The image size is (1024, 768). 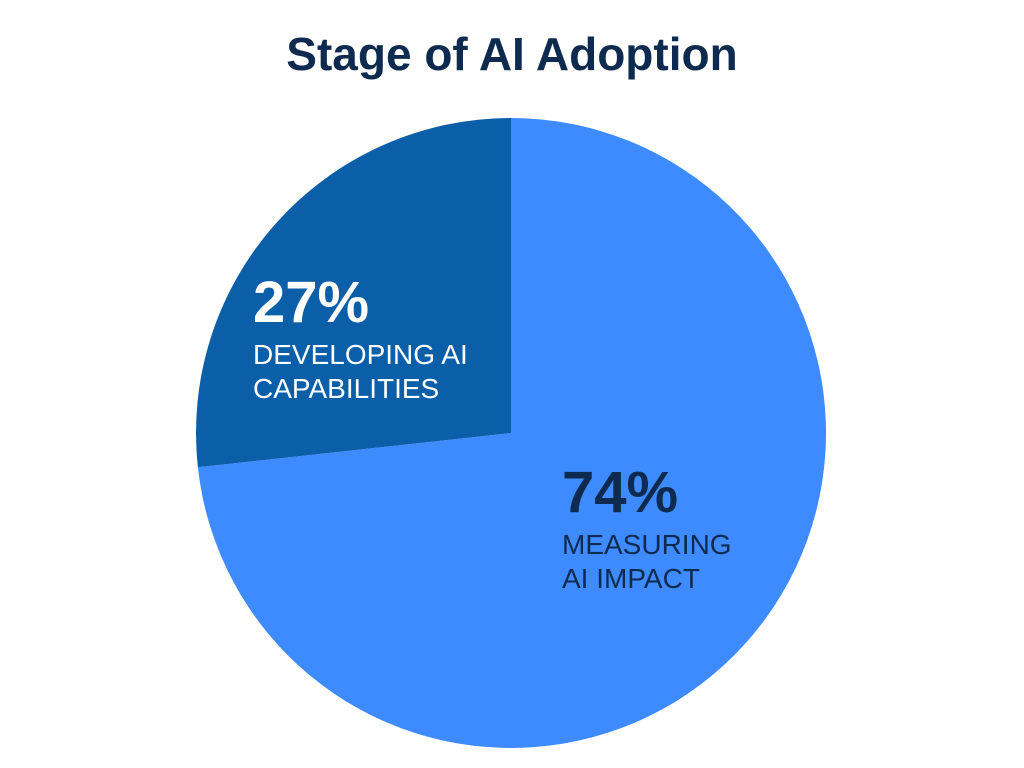 What do you see at coordinates (360, 354) in the screenshot?
I see `slice-category-label-2-line-1: DEVELOPING AI` at bounding box center [360, 354].